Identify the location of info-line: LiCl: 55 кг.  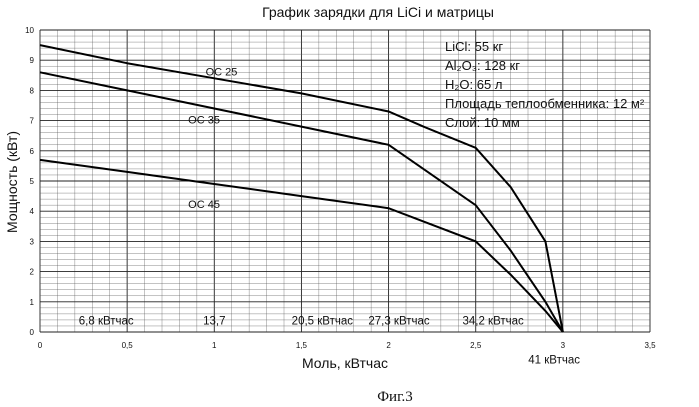
(474, 46).